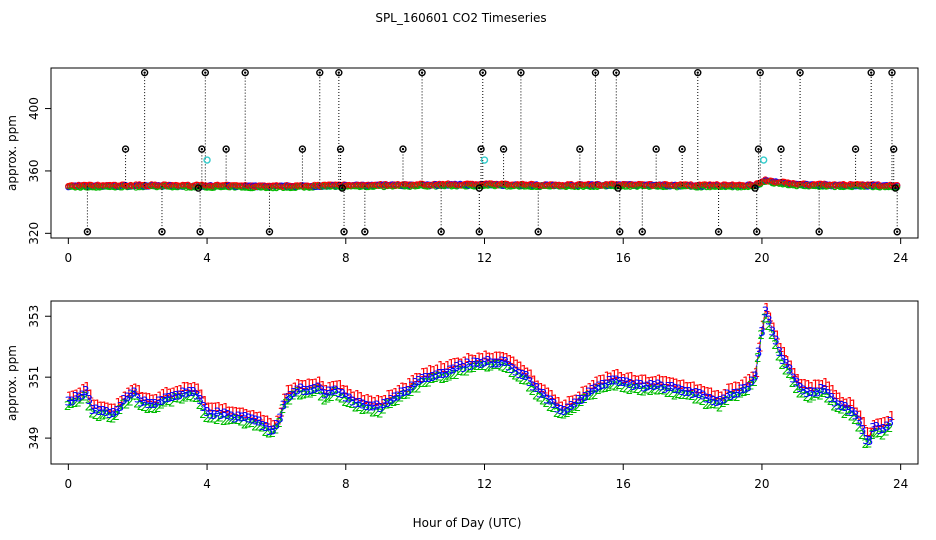 The image size is (936, 540). What do you see at coordinates (12, 383) in the screenshot?
I see `bottom-y-axis-label: approx. ppm` at bounding box center [12, 383].